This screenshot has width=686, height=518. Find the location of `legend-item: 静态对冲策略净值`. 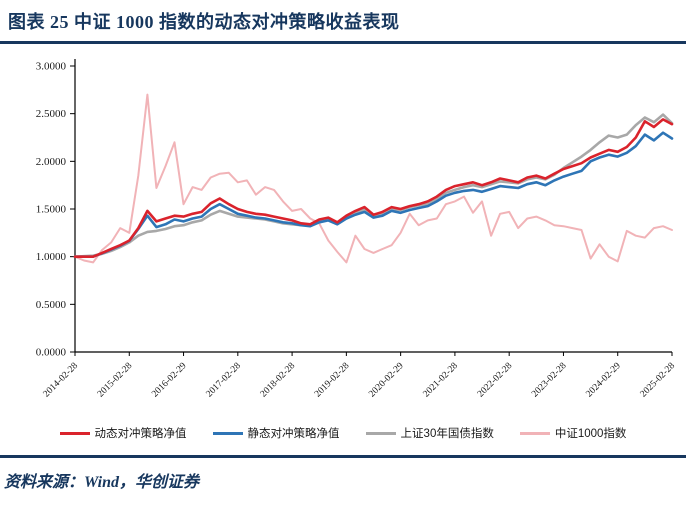

legend-item: 静态对冲策略净值 is located at coordinates (276, 433).